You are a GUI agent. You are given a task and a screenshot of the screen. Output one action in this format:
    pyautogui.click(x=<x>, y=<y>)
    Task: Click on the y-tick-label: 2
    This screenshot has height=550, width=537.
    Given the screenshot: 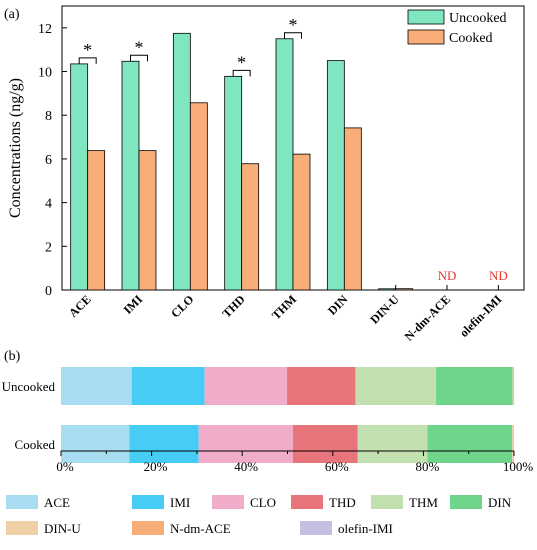 What is the action you would take?
    pyautogui.click(x=48, y=247)
    